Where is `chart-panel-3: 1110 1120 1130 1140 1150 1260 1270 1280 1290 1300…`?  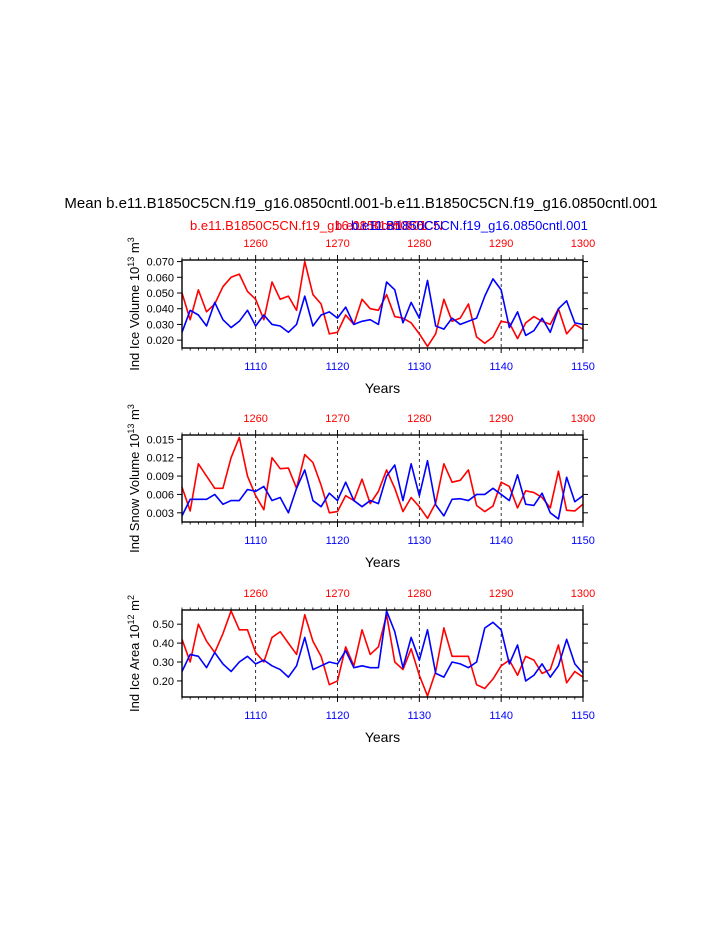 chart-panel-3: 1110 1120 1130 1140 1150 1260 1270 1280 1290 1300… is located at coordinates (360, 666).